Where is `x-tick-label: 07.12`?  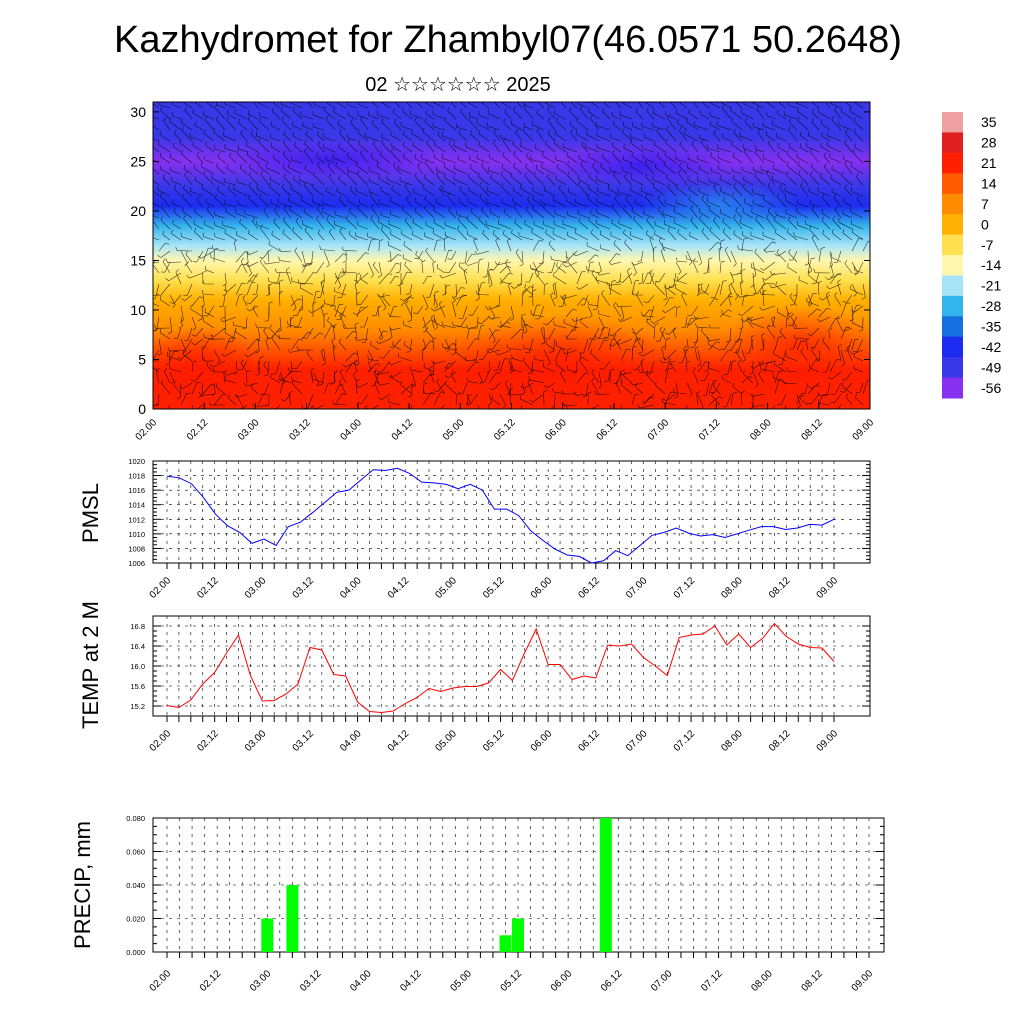
x-tick-label: 07.12 is located at coordinates (685, 741).